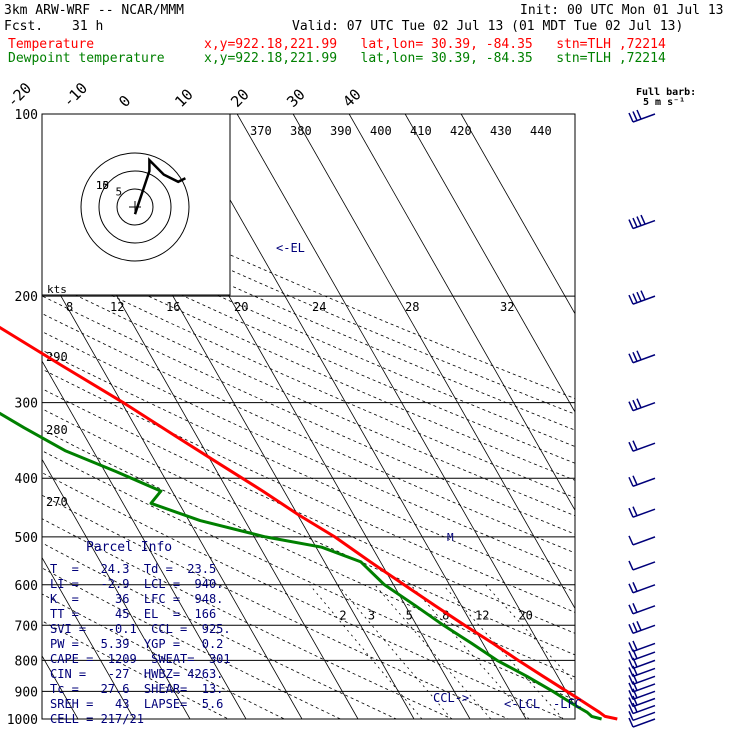  Describe the element at coordinates (261, 131) in the screenshot. I see `theta-label: 370` at that location.